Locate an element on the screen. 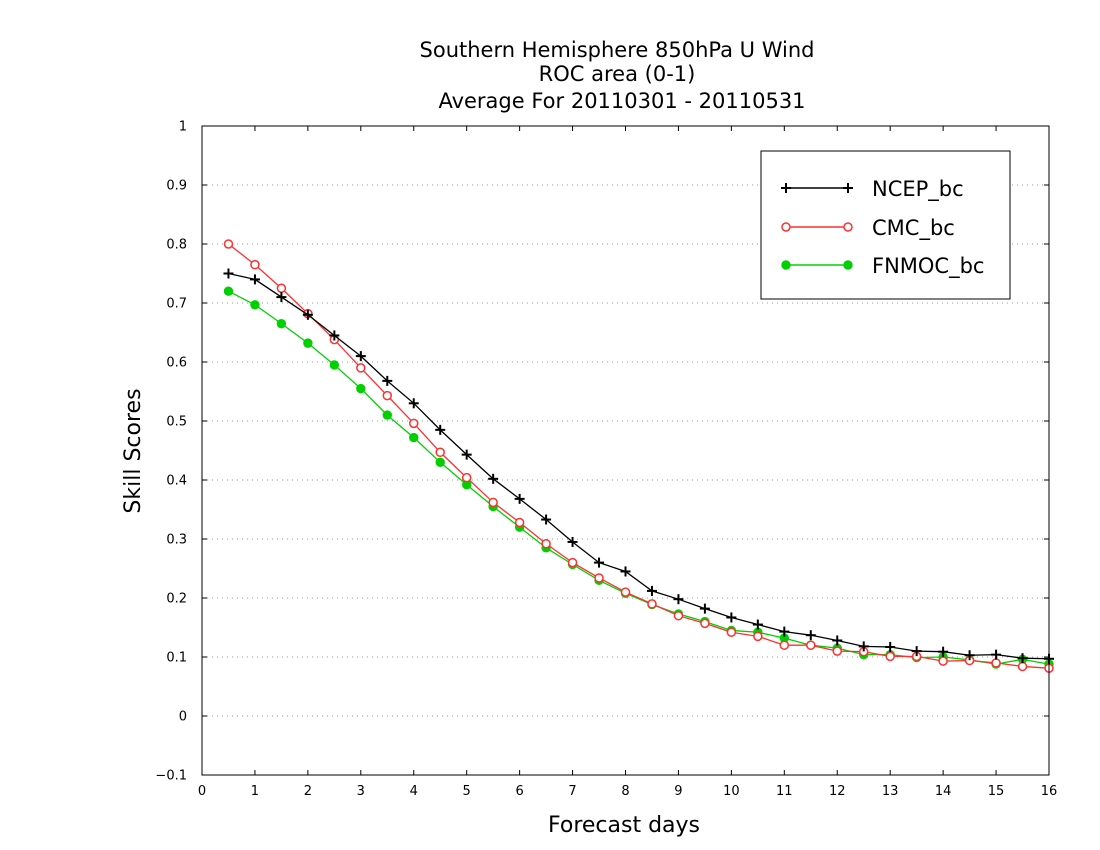  x-tick-label: 14 is located at coordinates (943, 791).